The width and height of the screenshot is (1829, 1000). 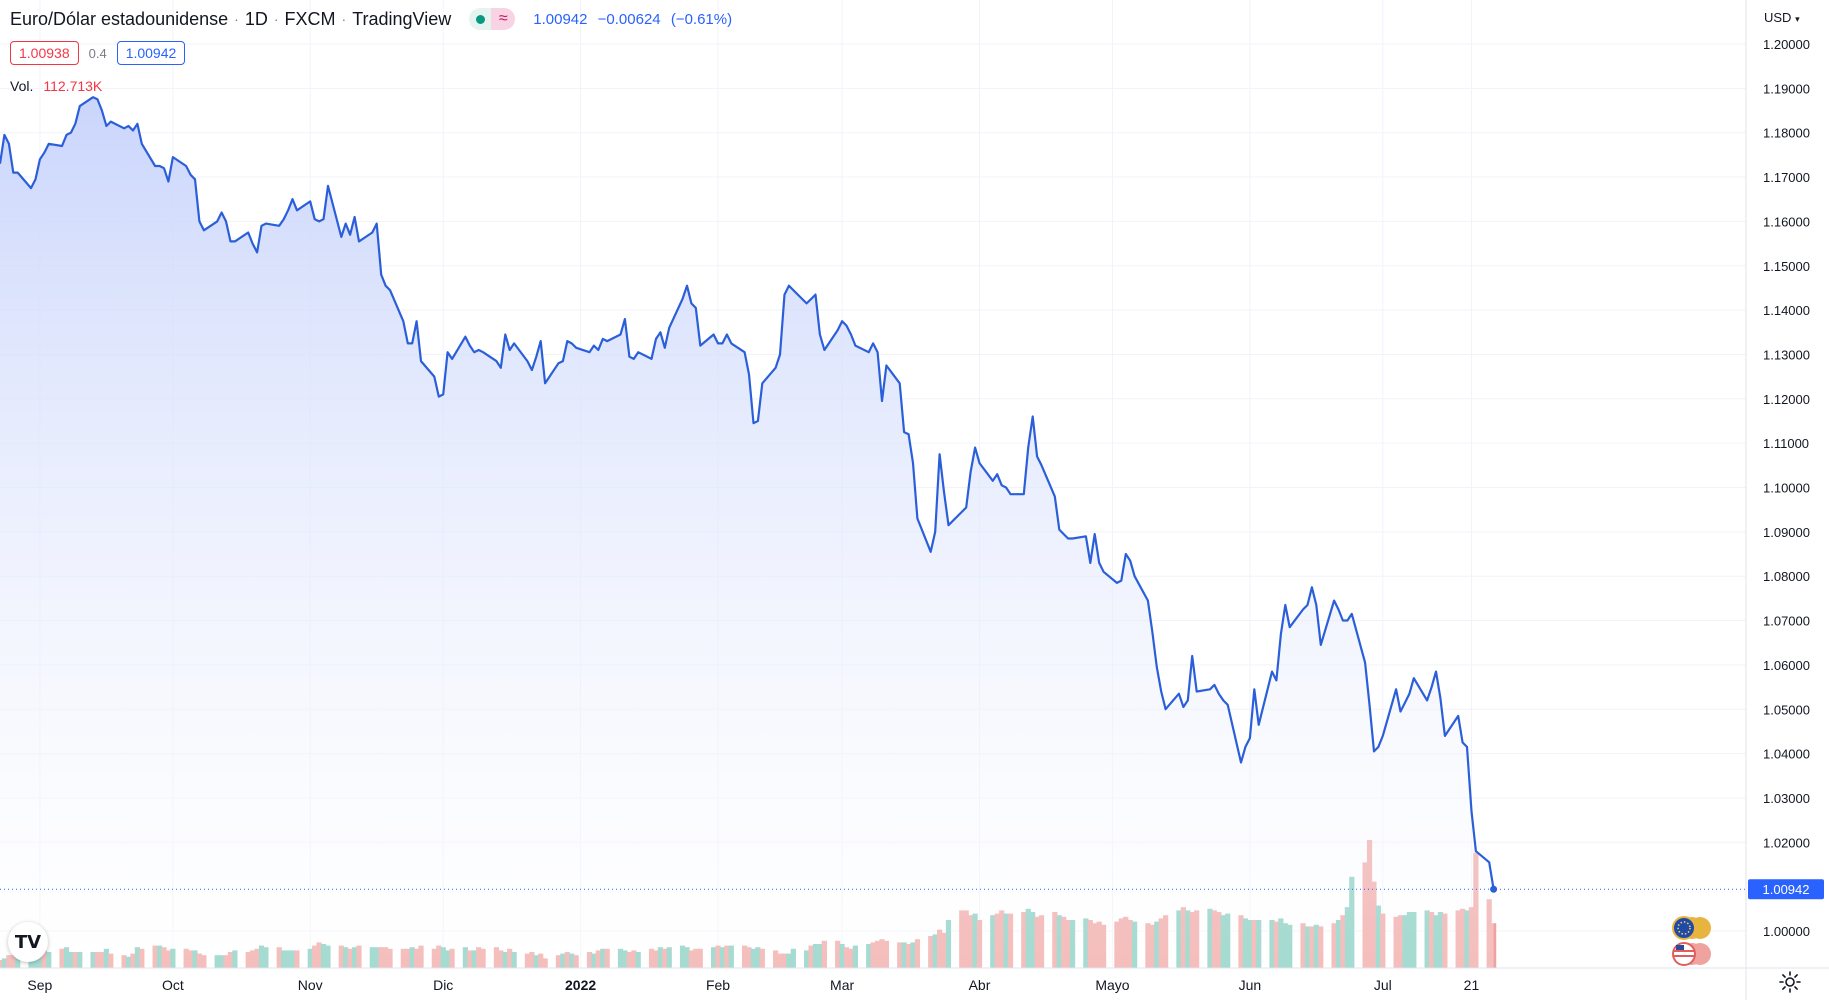 What do you see at coordinates (1786, 88) in the screenshot?
I see `price-axis-tick: 1.19000` at bounding box center [1786, 88].